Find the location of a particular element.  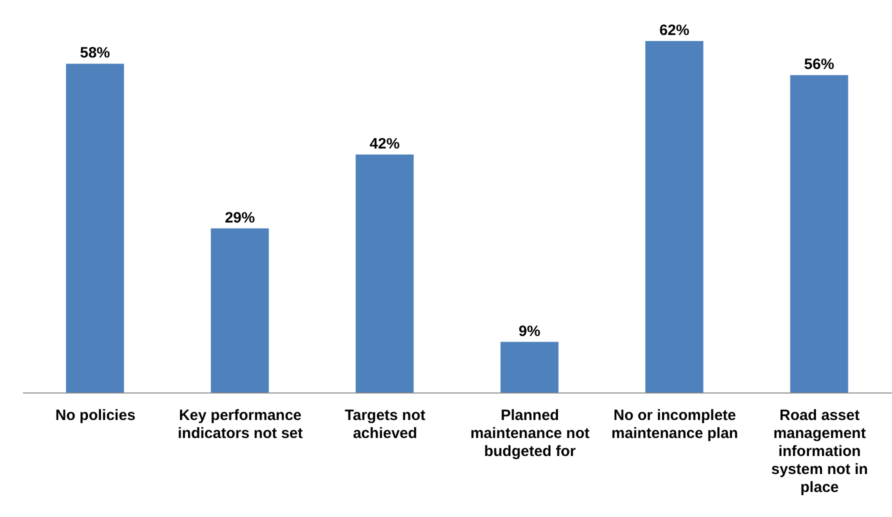

data-label: 9% is located at coordinates (529, 331).